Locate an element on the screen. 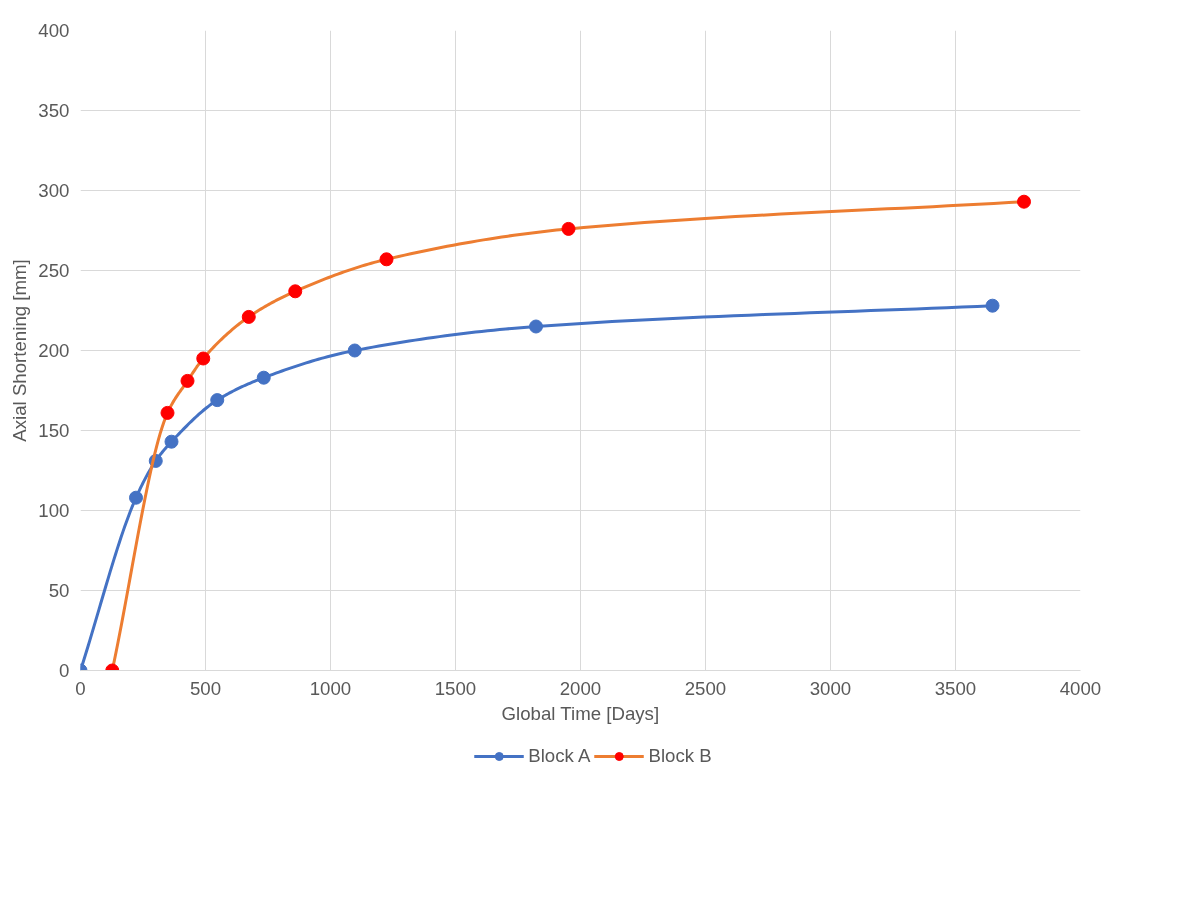 The width and height of the screenshot is (1200, 904). x-tick-label: 1000 is located at coordinates (330, 688).